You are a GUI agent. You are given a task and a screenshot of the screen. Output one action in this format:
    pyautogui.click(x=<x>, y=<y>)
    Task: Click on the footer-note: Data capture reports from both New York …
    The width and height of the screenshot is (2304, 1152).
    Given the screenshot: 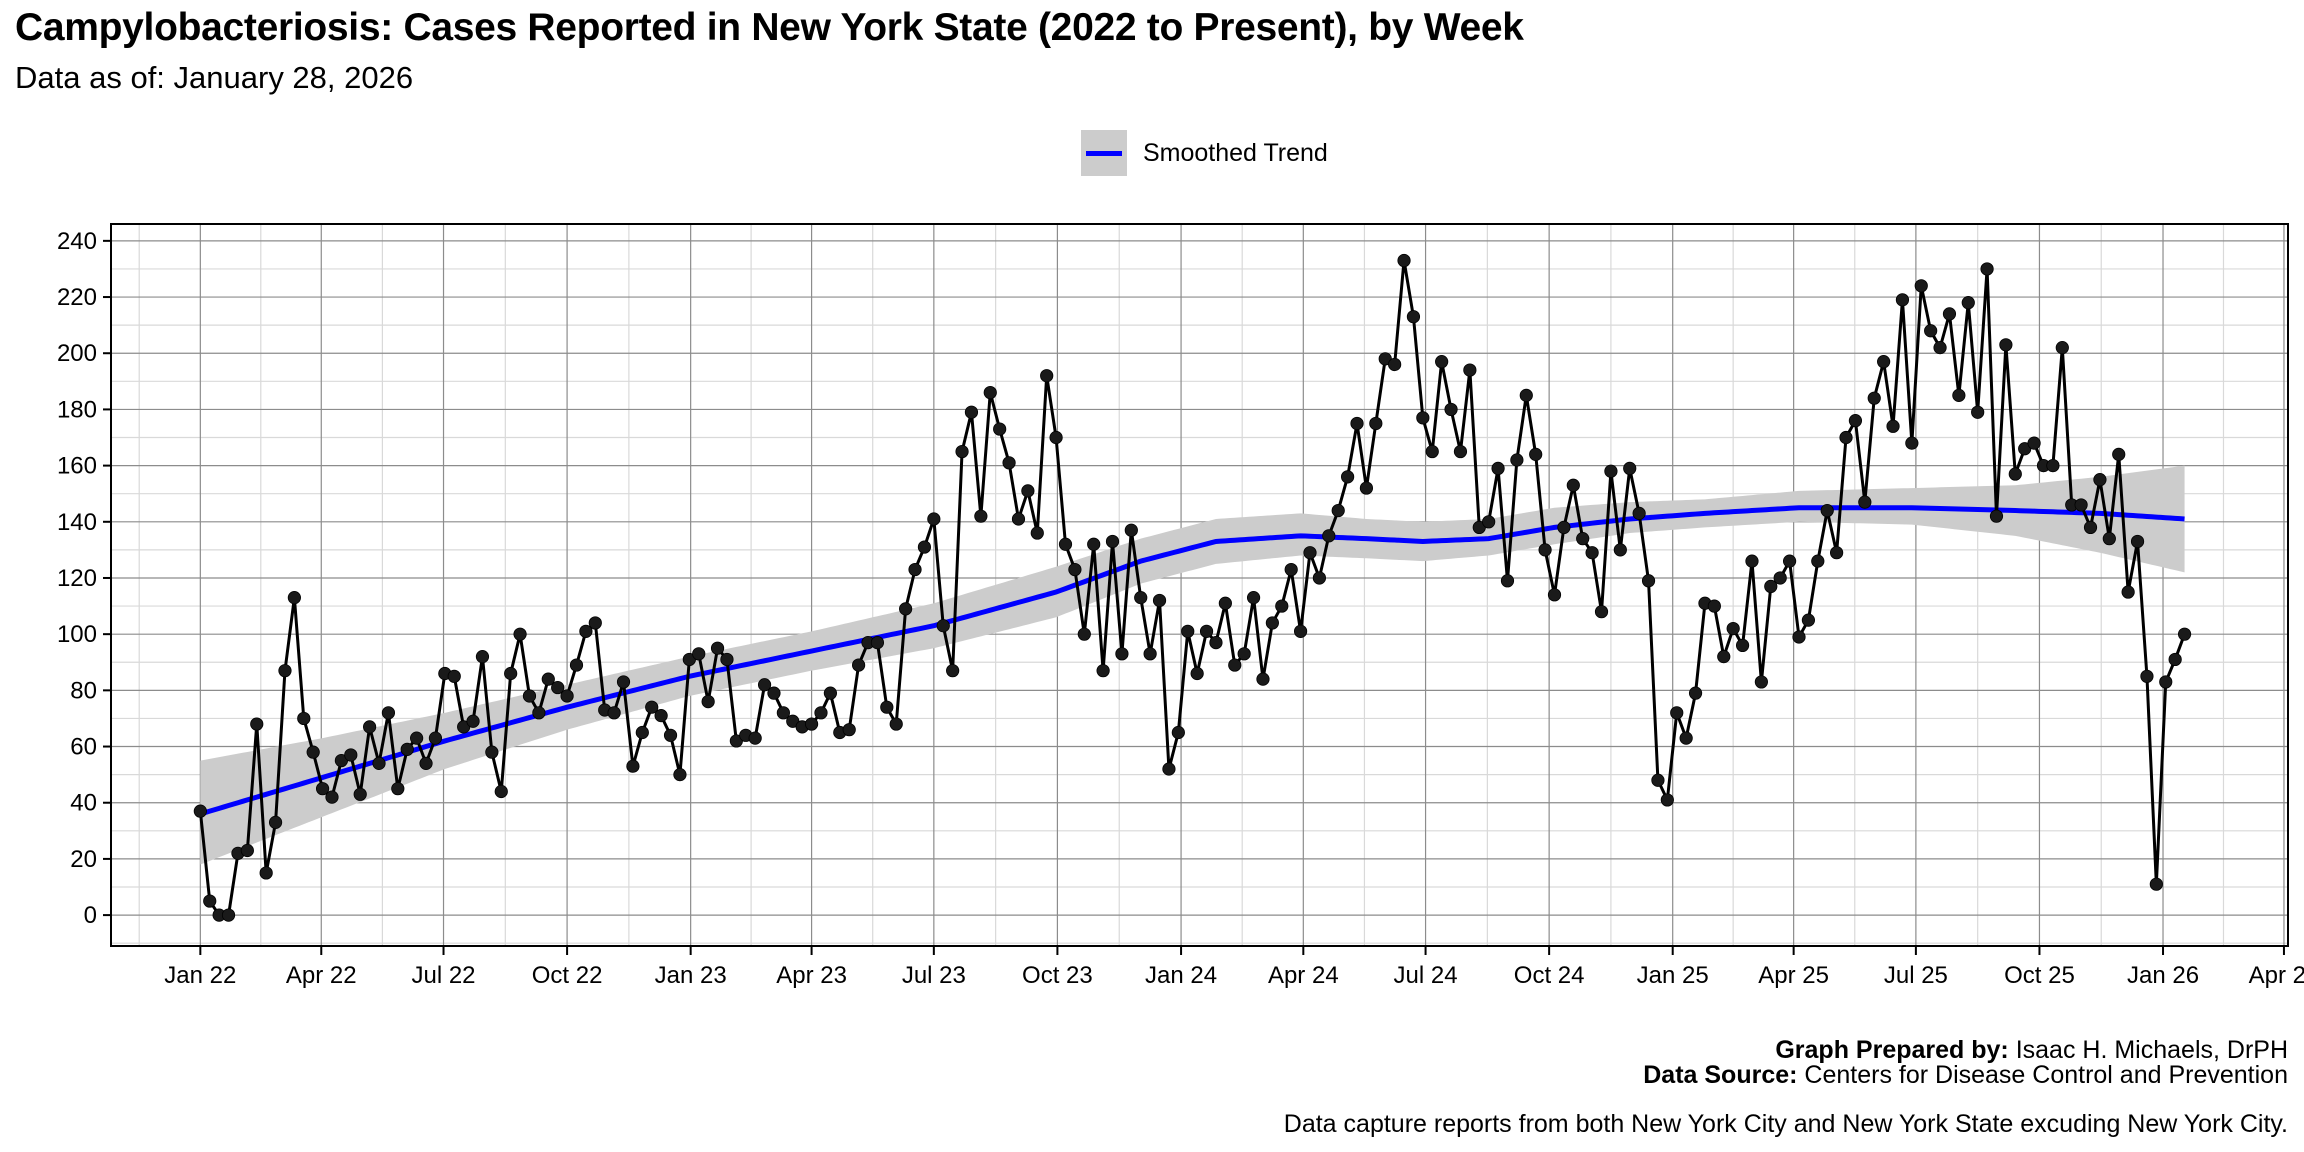 What is the action you would take?
    pyautogui.click(x=1785, y=1124)
    